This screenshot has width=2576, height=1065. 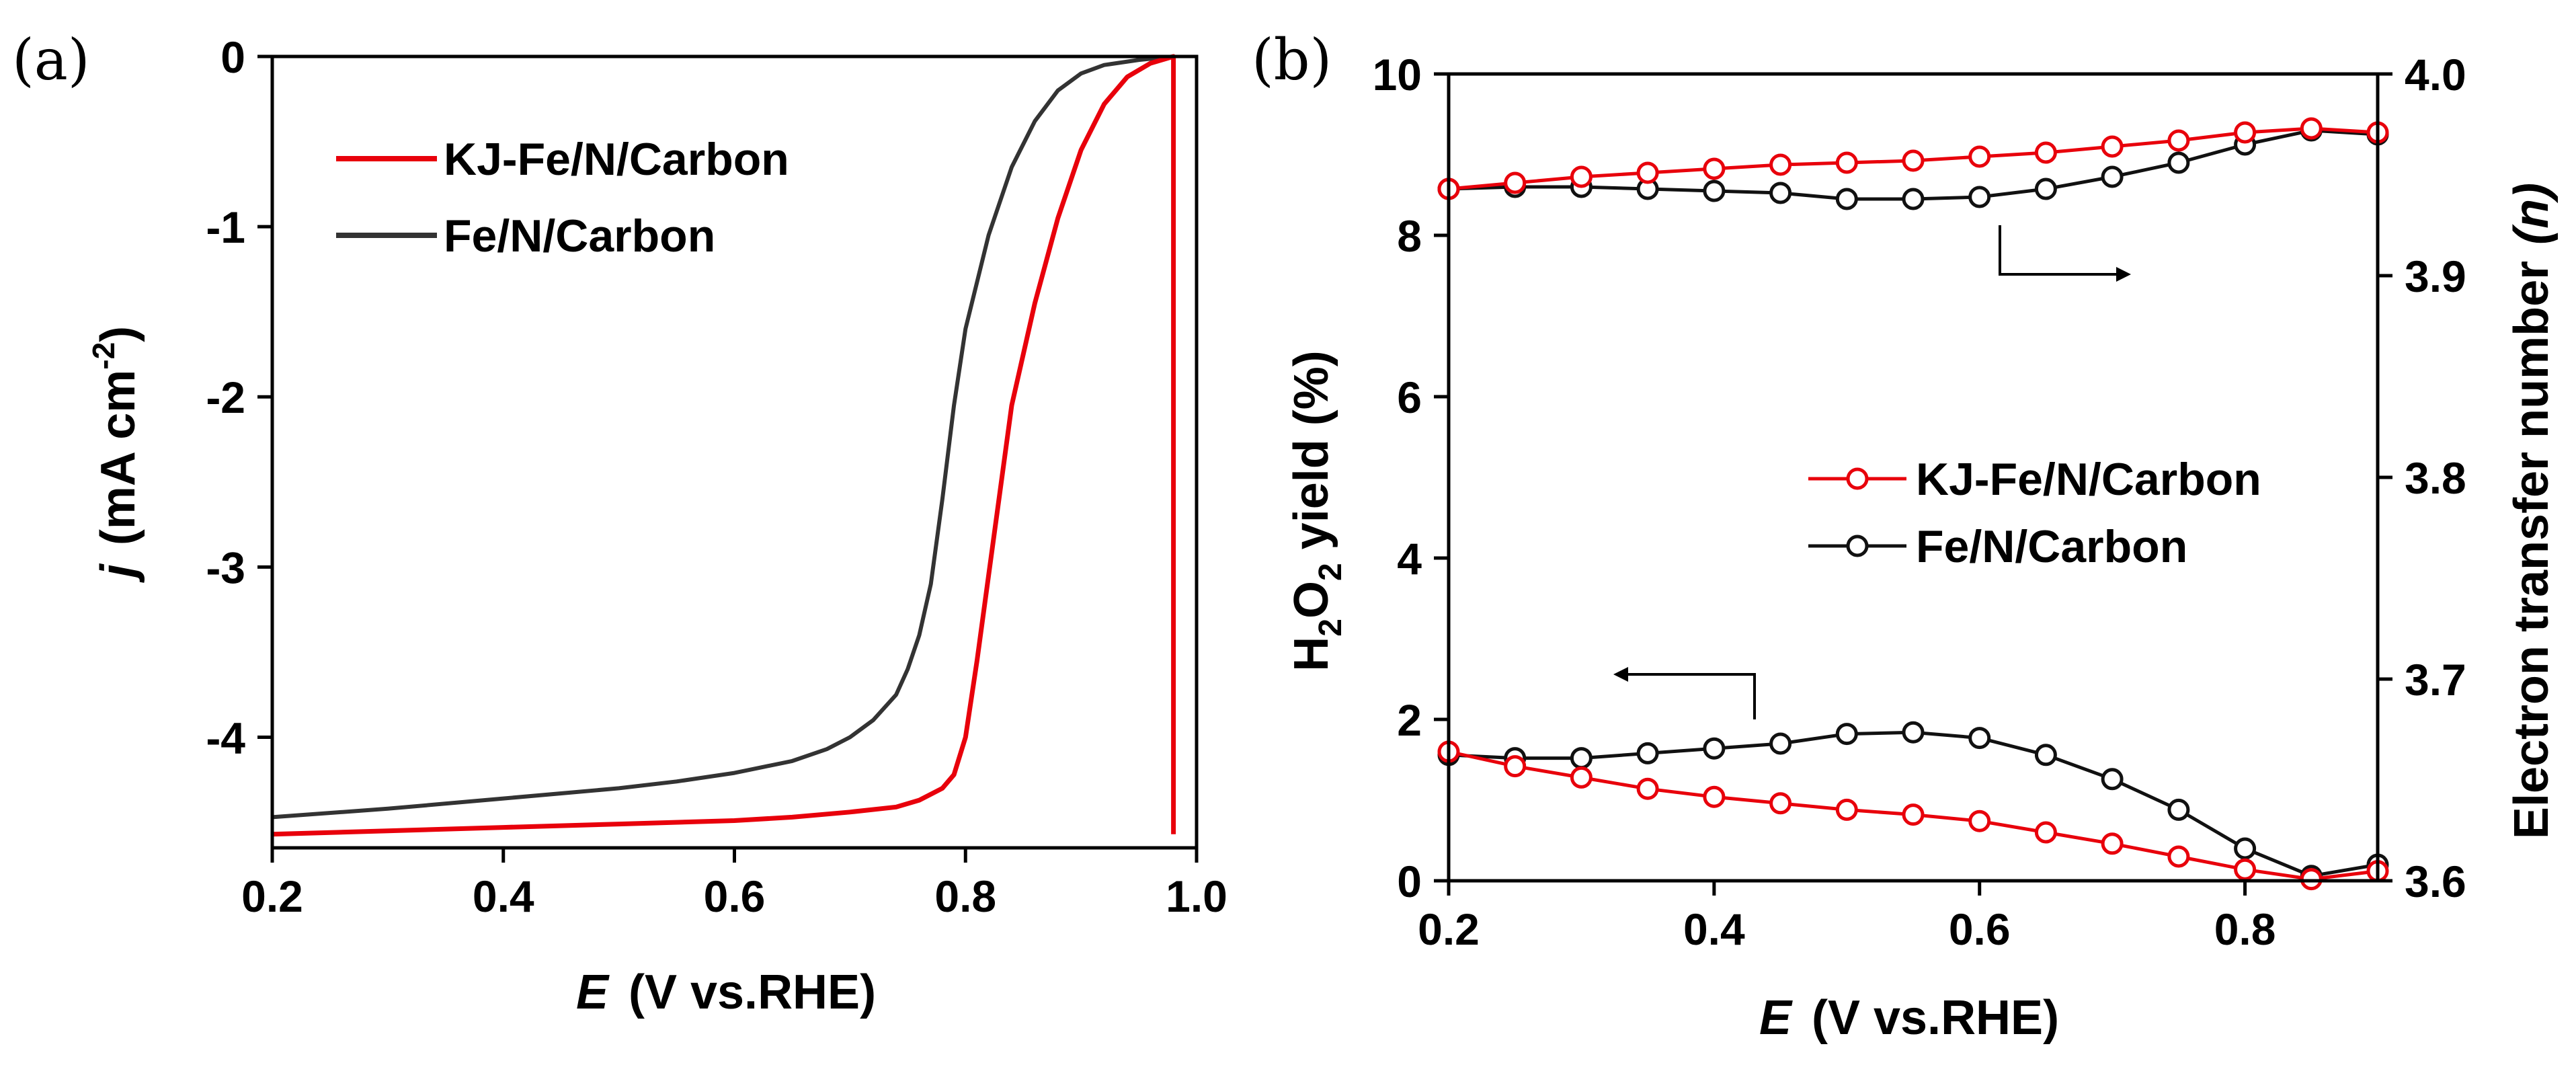 What do you see at coordinates (2532, 550) in the screenshot?
I see `panel-b-right-y-title-text: Electron transfer number` at bounding box center [2532, 550].